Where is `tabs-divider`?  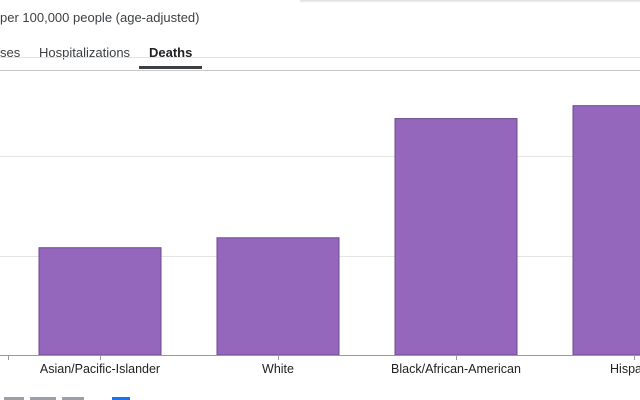
tabs-divider is located at coordinates (320, 70).